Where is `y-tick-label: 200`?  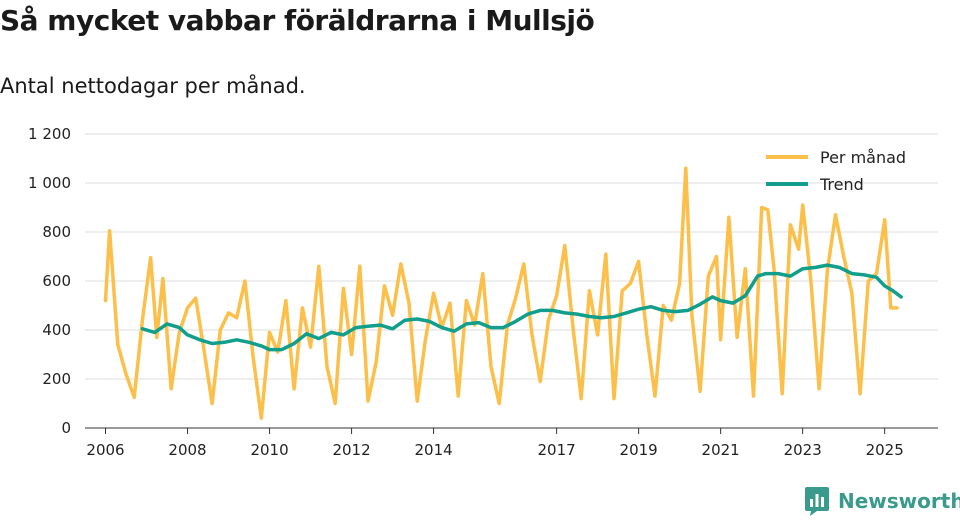
y-tick-label: 200 is located at coordinates (56, 379).